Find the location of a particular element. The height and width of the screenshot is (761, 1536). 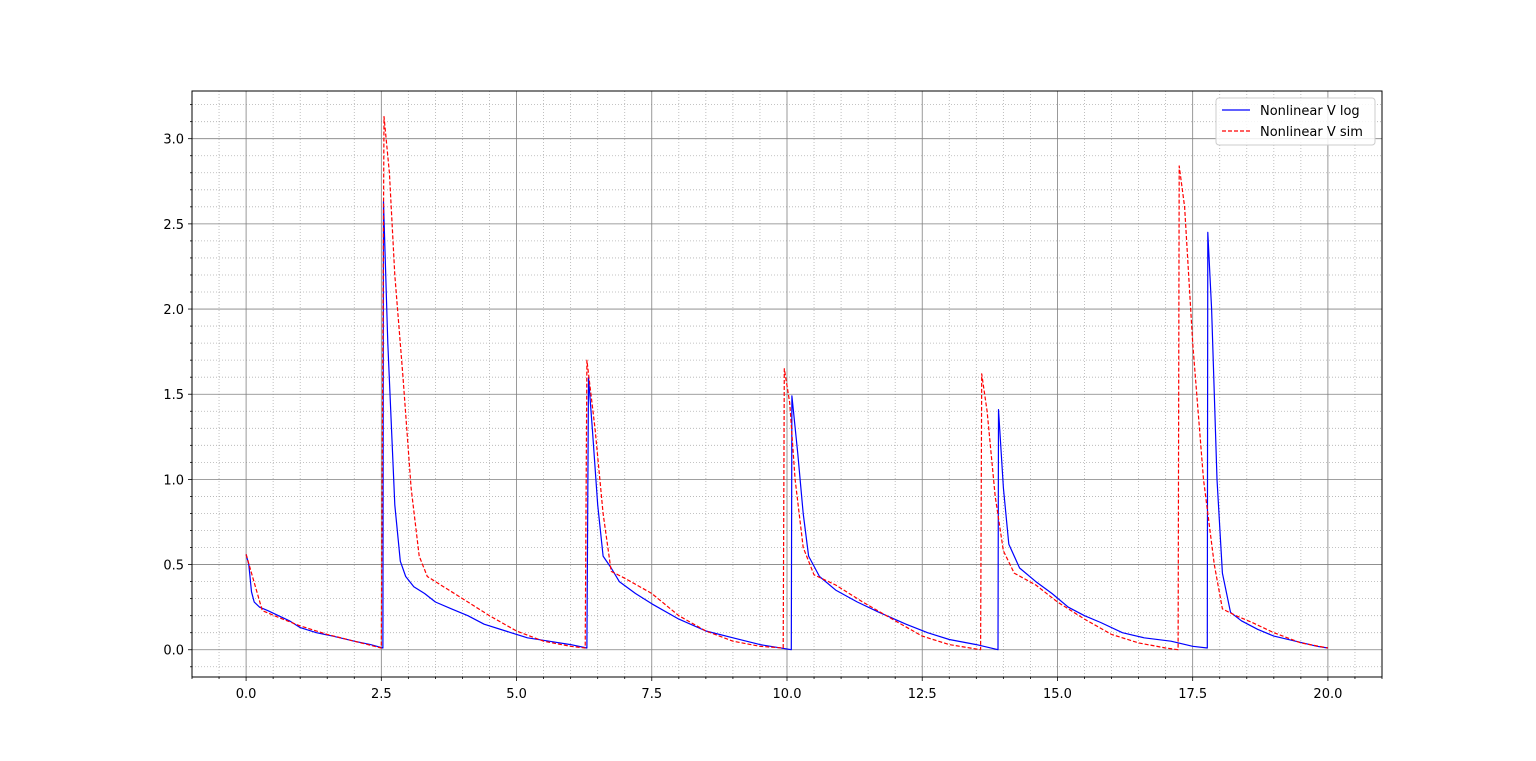

y-tick-label: 2.5 is located at coordinates (173, 225).